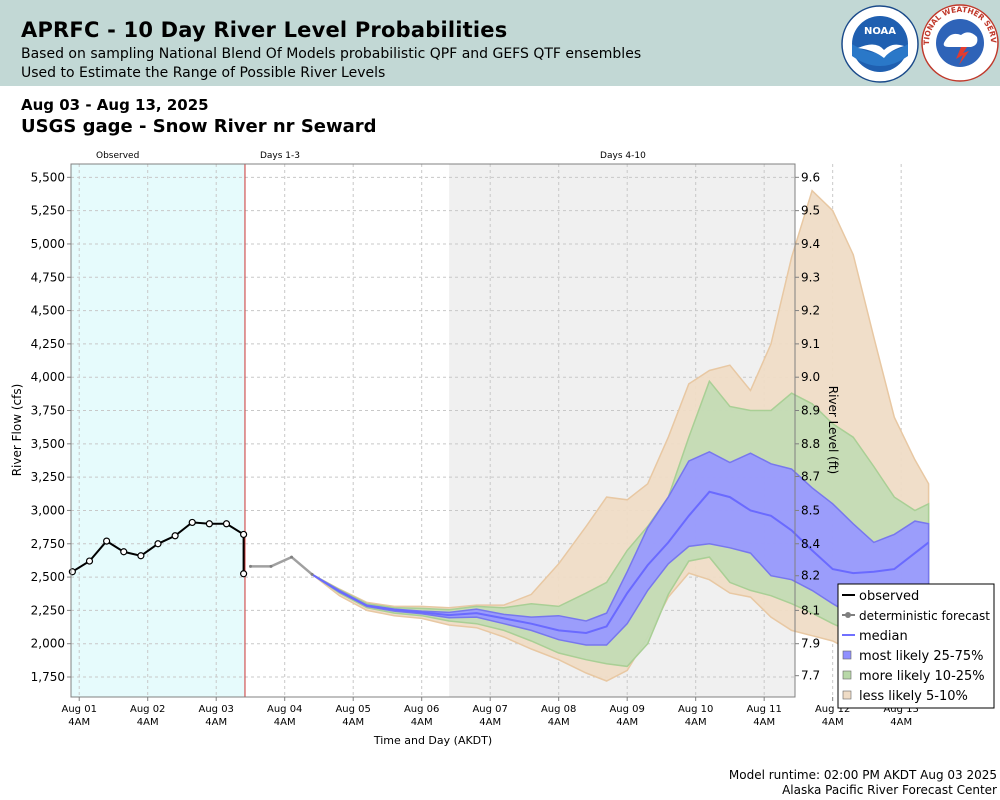  I want to click on y-tick-label: 3,250, so click(48, 477).